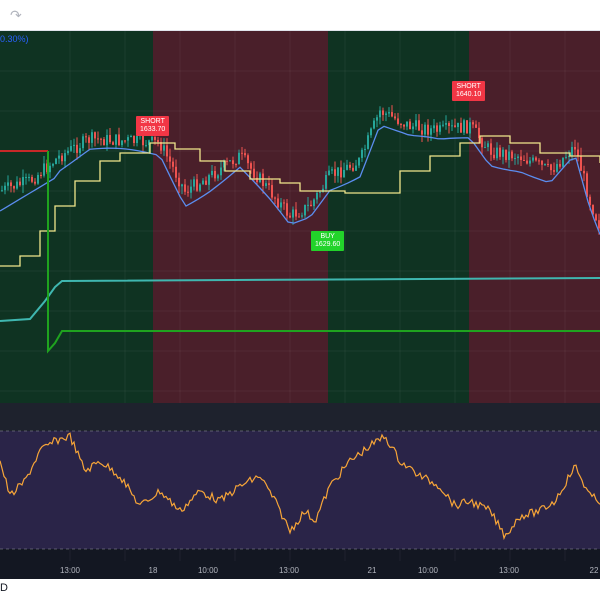 Image resolution: width=600 pixels, height=600 pixels. What do you see at coordinates (398, 217) in the screenshot?
I see `trend-zone` at bounding box center [398, 217].